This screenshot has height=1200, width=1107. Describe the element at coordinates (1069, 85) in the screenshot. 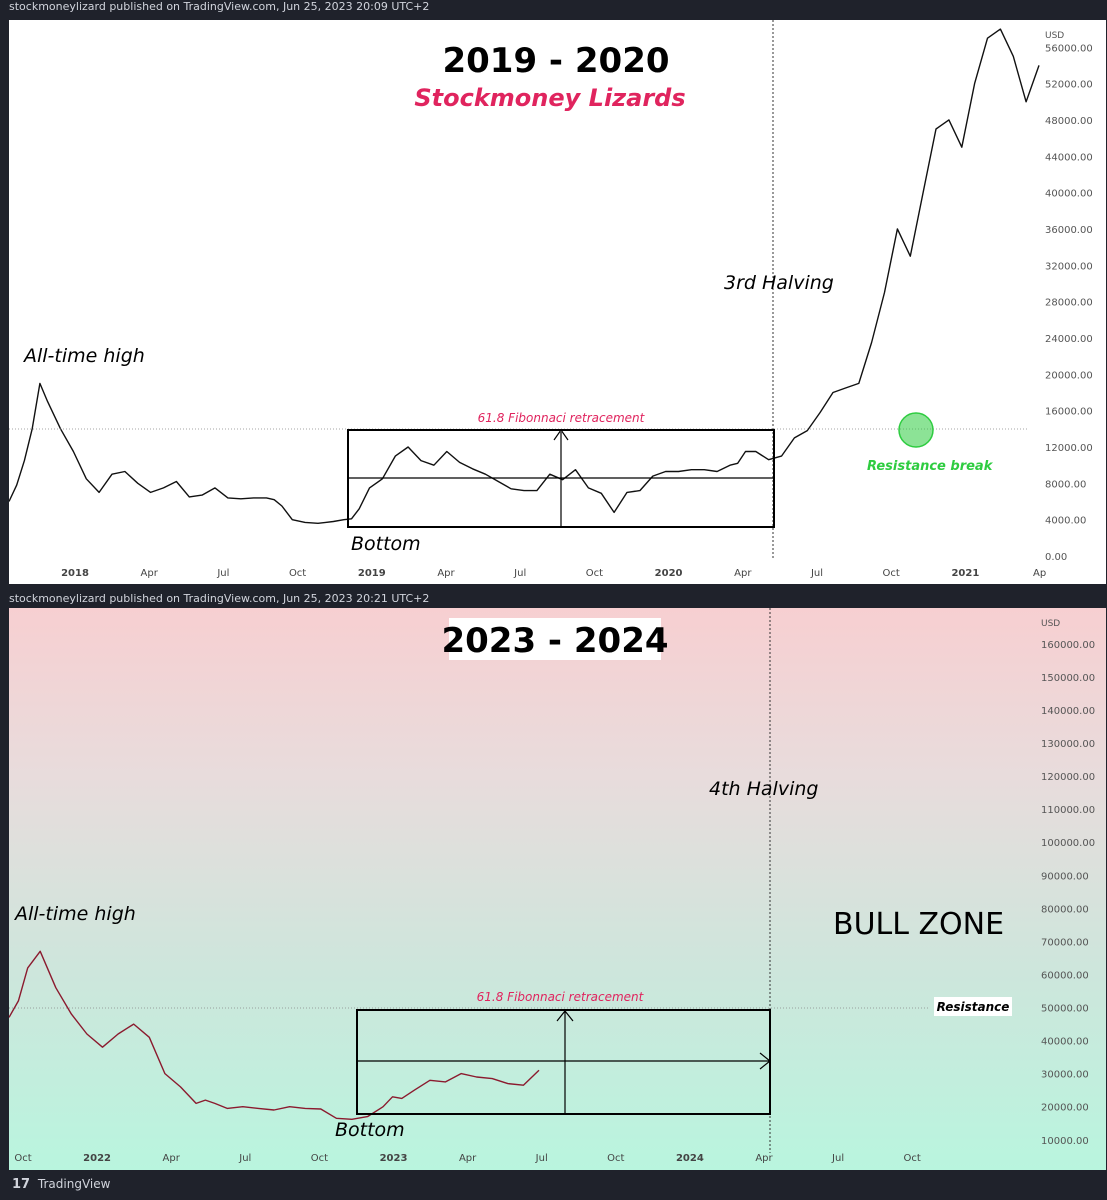

I see `y-tick-label: 52000.00` at that location.